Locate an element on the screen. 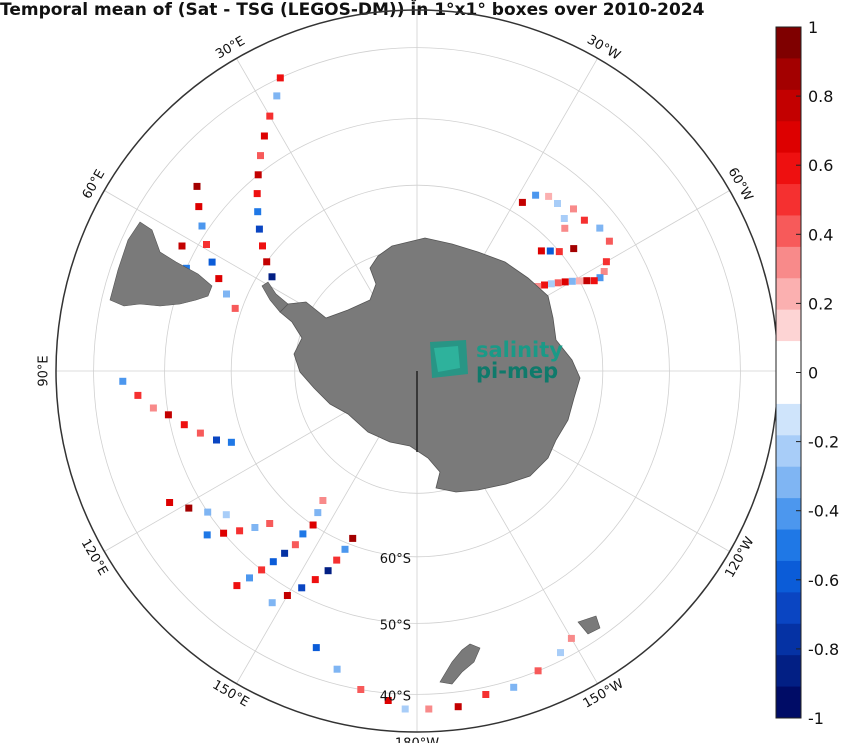 The image size is (848, 743). colorbar-tick-label: -0.6 is located at coordinates (823, 580).